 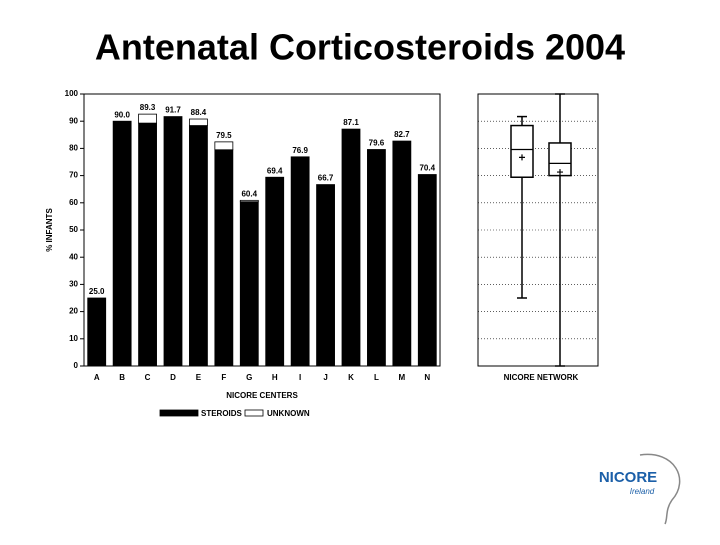 What do you see at coordinates (73, 120) in the screenshot?
I see `y-tick-label: 90` at bounding box center [73, 120].